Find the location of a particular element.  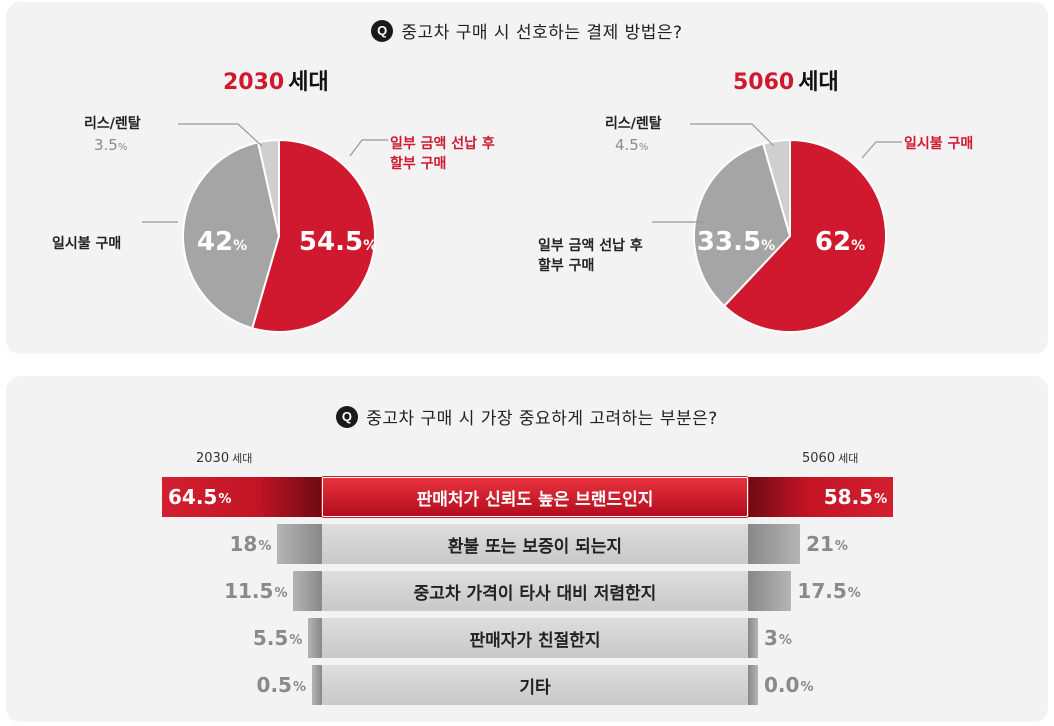

pie-5060-label-1-line-1: 할부 구매 is located at coordinates (566, 265).